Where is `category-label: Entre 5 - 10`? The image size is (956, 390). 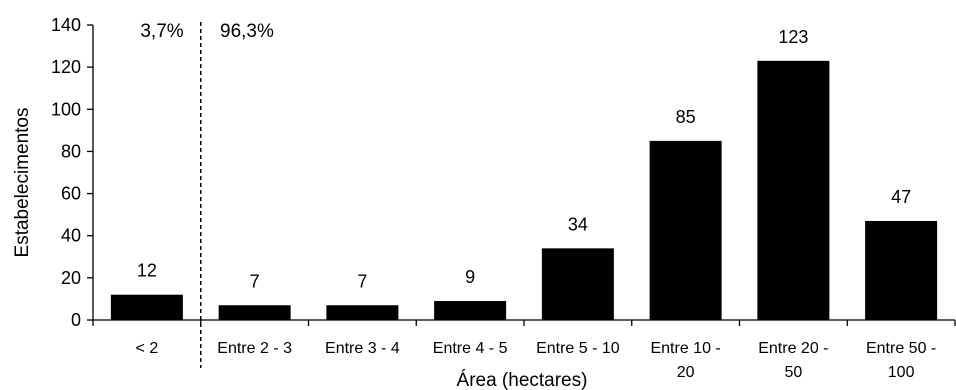
category-label: Entre 5 - 10 is located at coordinates (578, 348).